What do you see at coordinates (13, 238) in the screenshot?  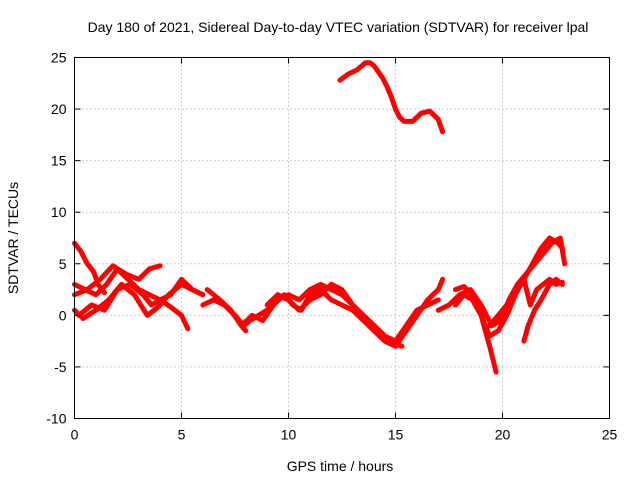 I see `y-axis-label: SDTVAR / TECUs` at bounding box center [13, 238].